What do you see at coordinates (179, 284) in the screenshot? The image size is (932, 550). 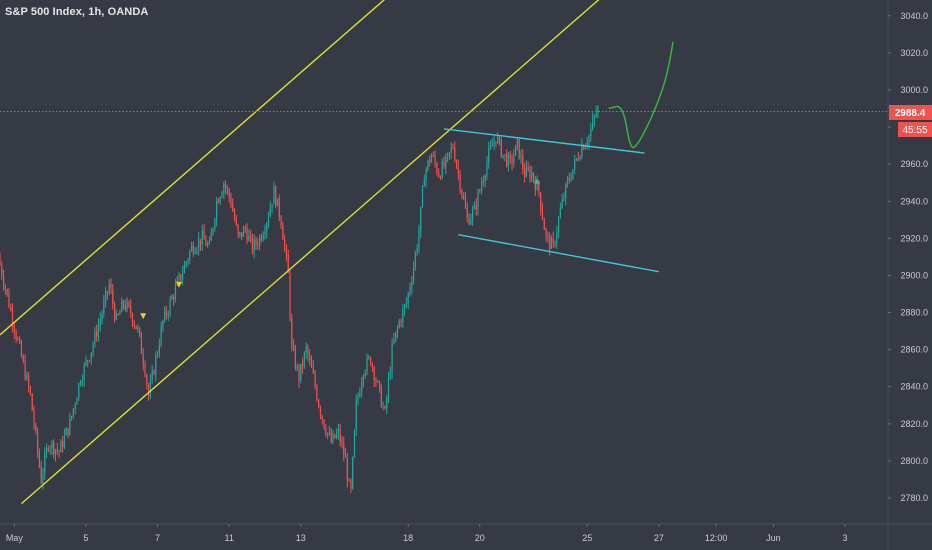 I see `sell-marker` at bounding box center [179, 284].